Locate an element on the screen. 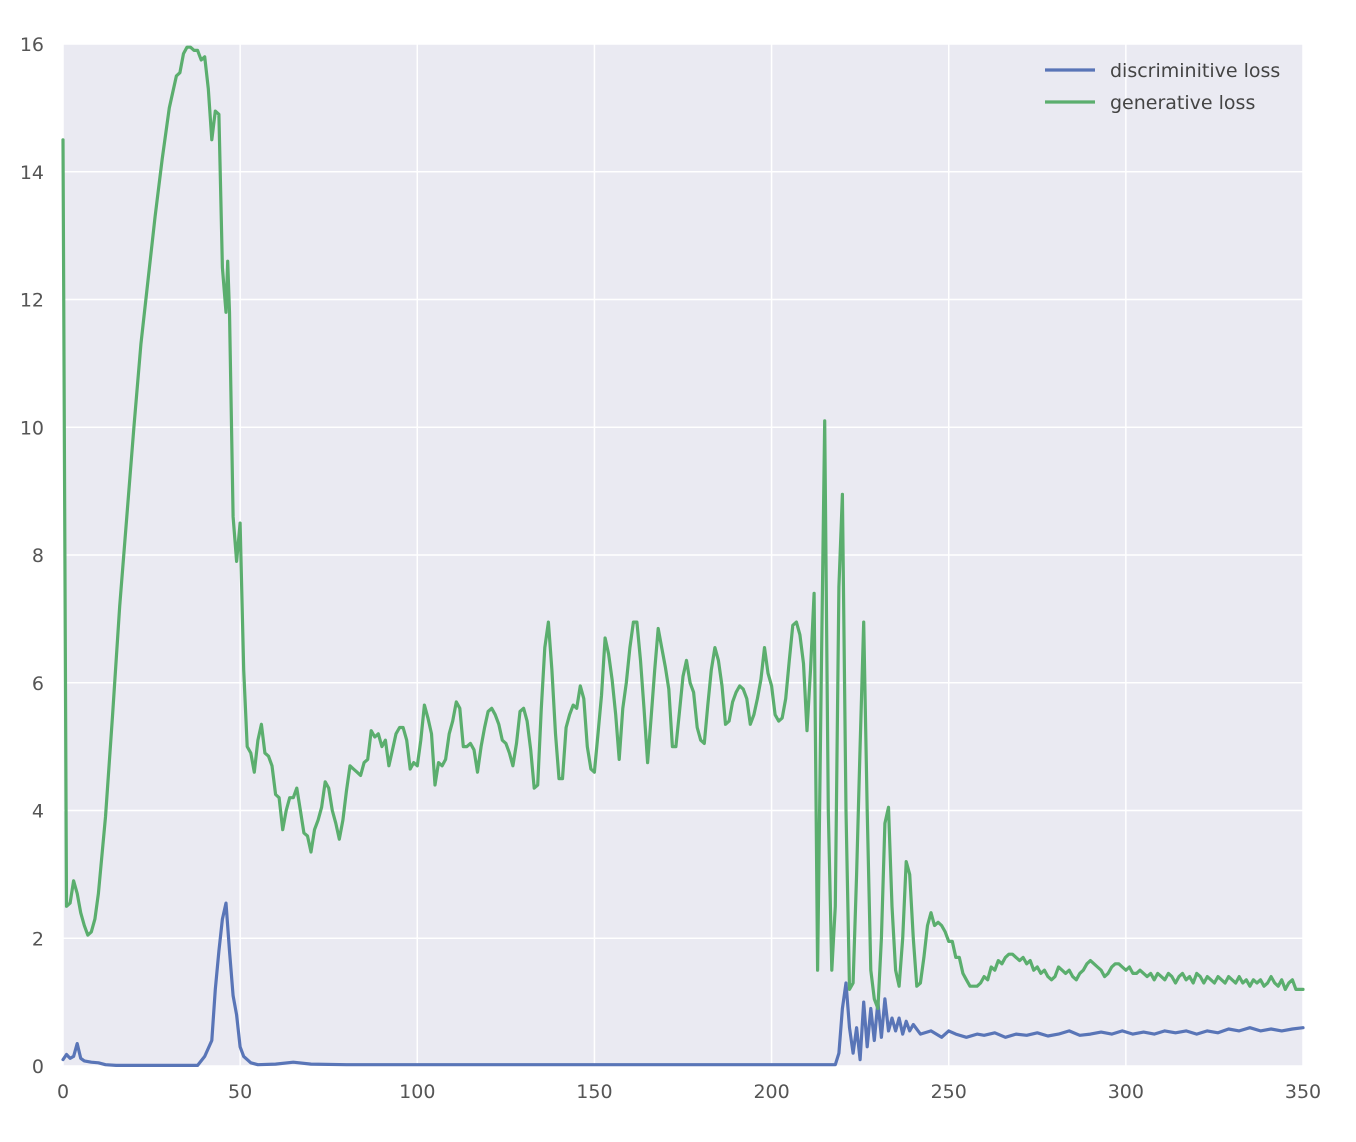 Image resolution: width=1356 pixels, height=1142 pixels. x-tick-label: 250 is located at coordinates (949, 1092).